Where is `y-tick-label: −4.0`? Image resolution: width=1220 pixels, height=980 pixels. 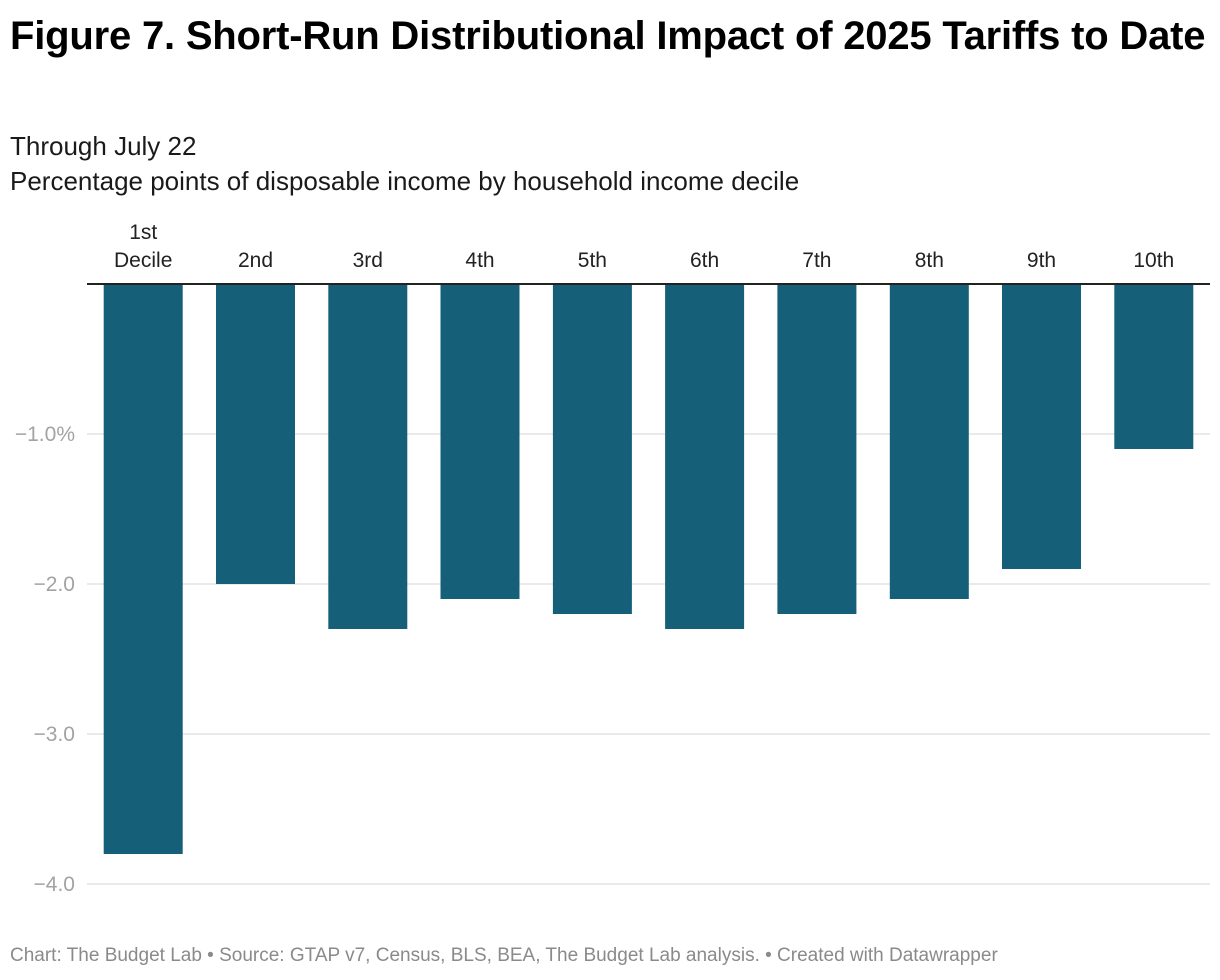 y-tick-label: −4.0 is located at coordinates (54, 884).